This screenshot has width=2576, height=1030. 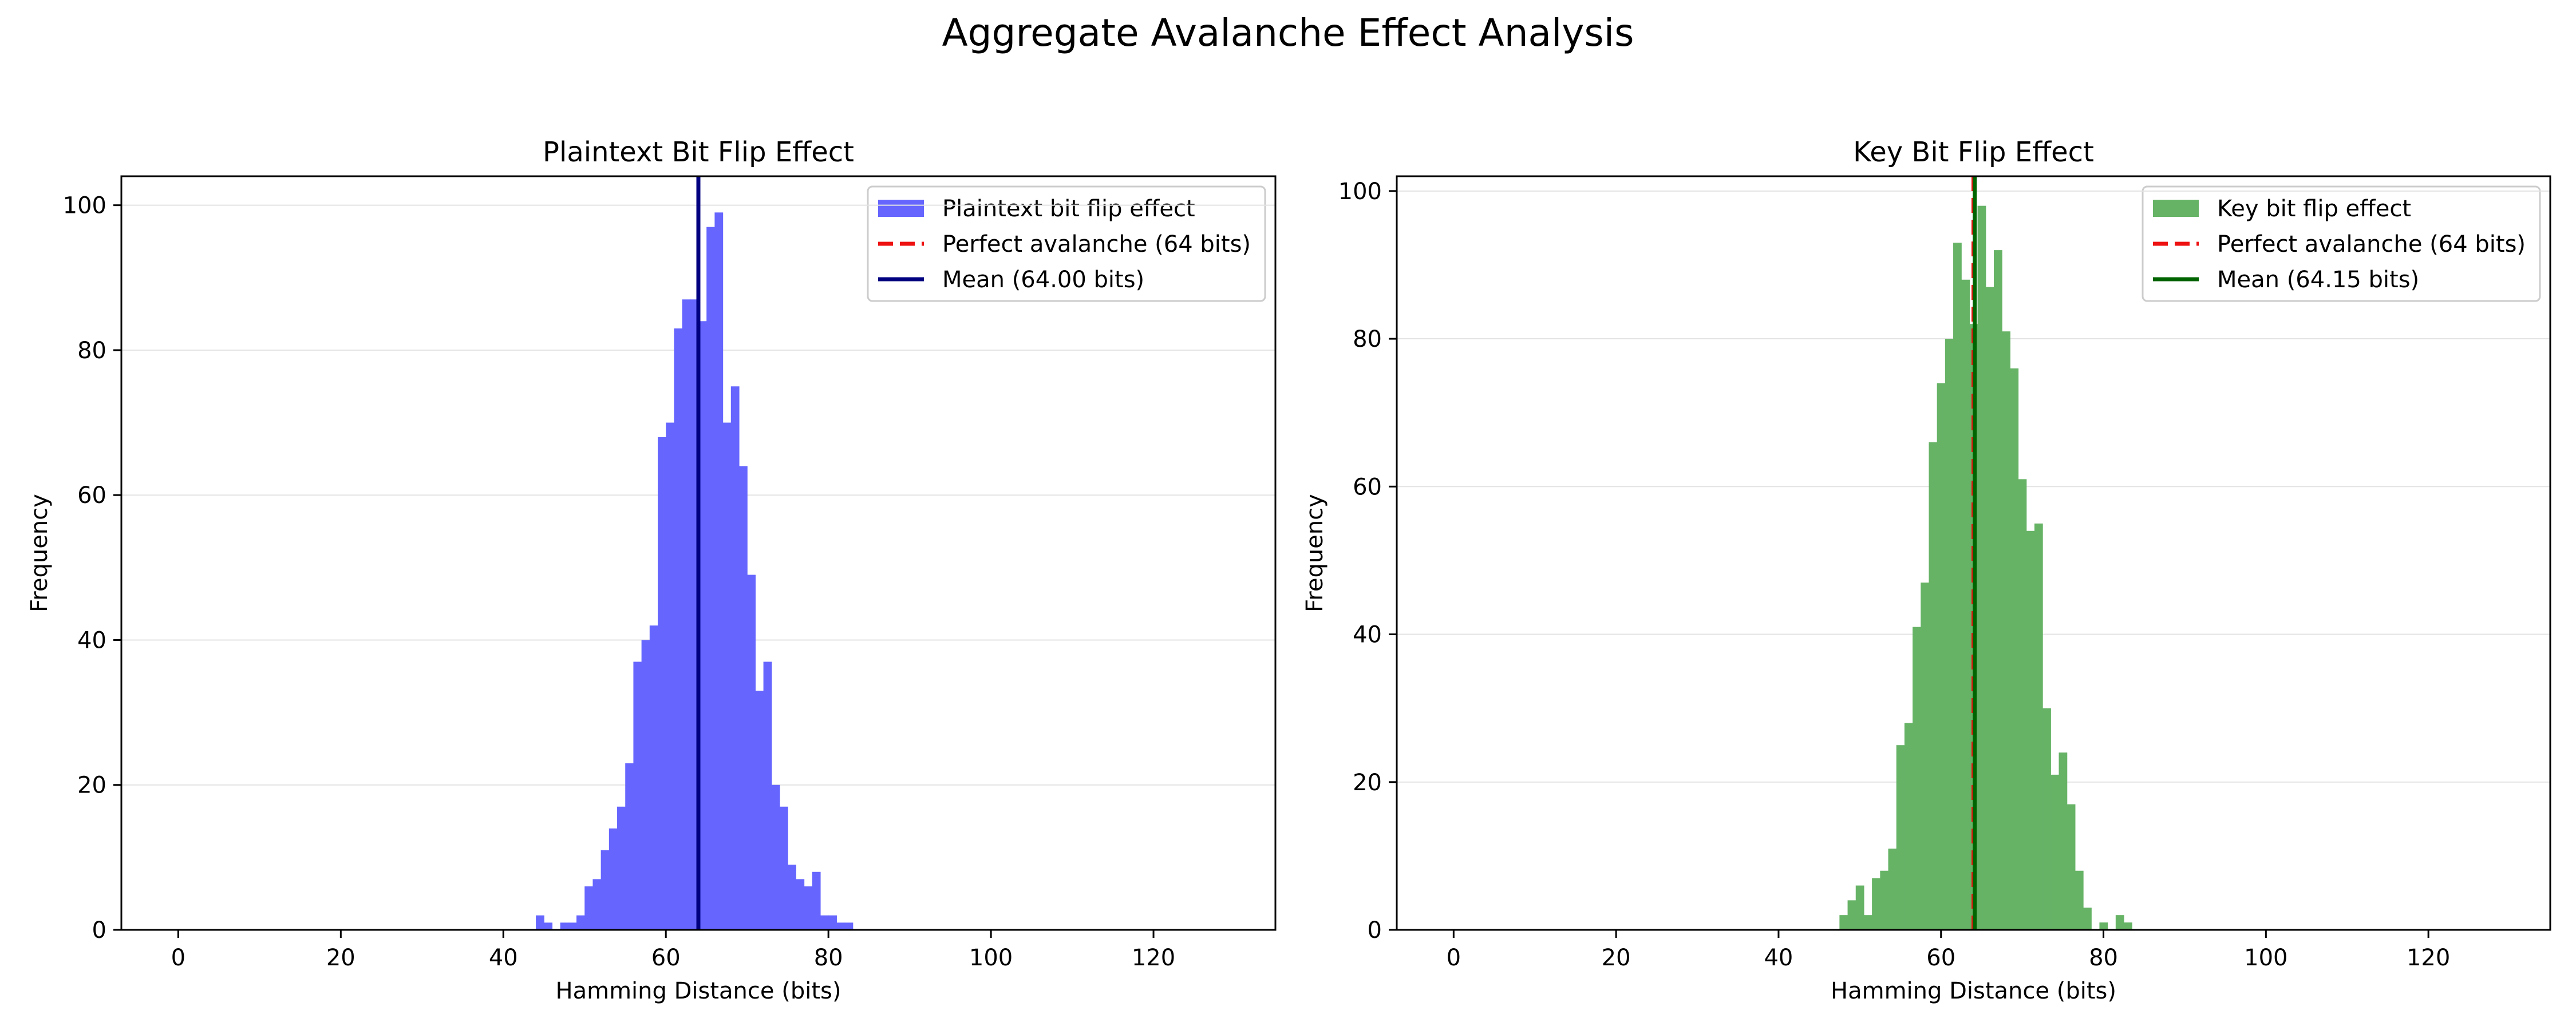 I want to click on legend-entry-label: Mean (64.00 bits), so click(x=1043, y=280).